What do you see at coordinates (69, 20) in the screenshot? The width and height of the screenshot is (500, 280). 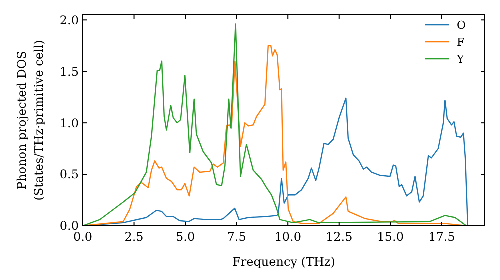 I see `y-tick-label: 2.0` at bounding box center [69, 20].